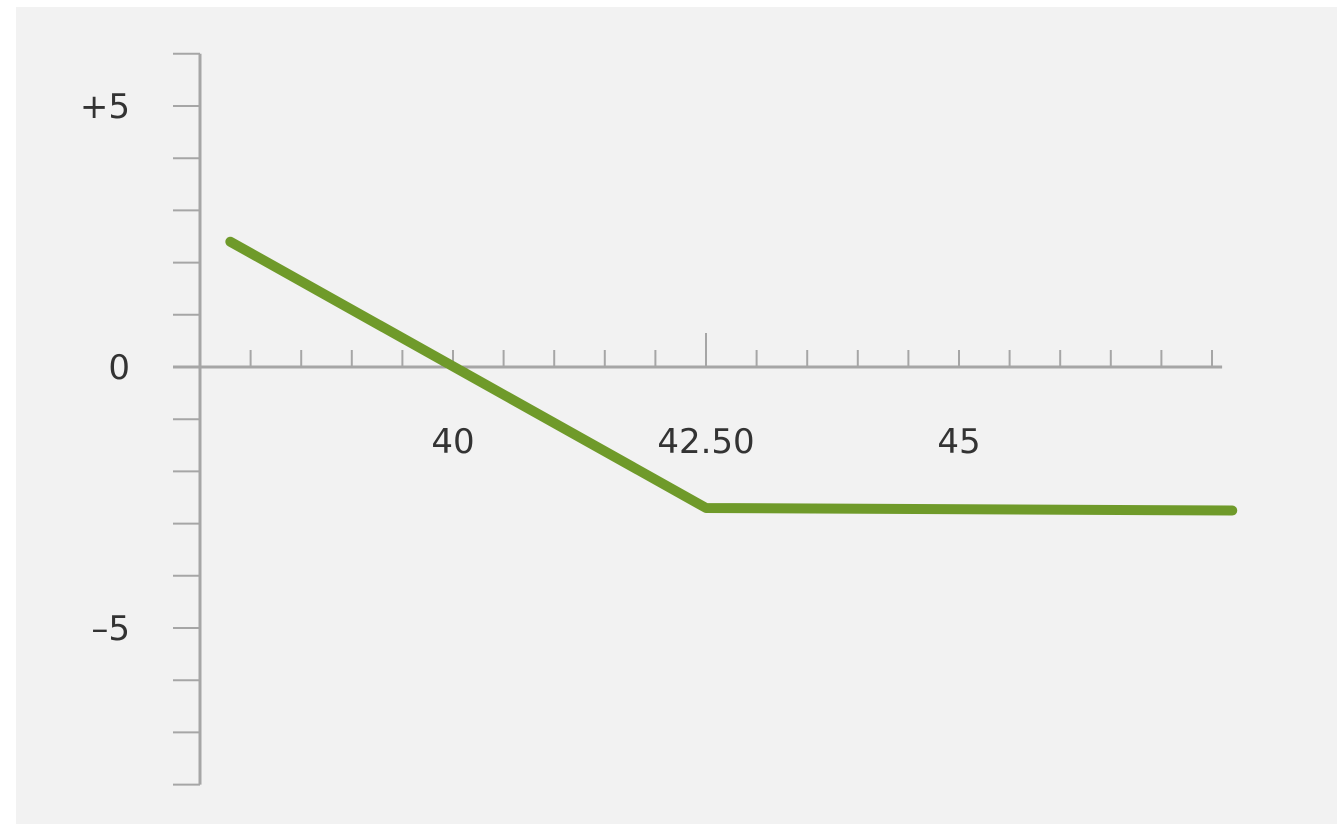 Image resolution: width=1337 pixels, height=824 pixels. I want to click on x-tick-labels: 40 42.50 45, so click(705, 442).